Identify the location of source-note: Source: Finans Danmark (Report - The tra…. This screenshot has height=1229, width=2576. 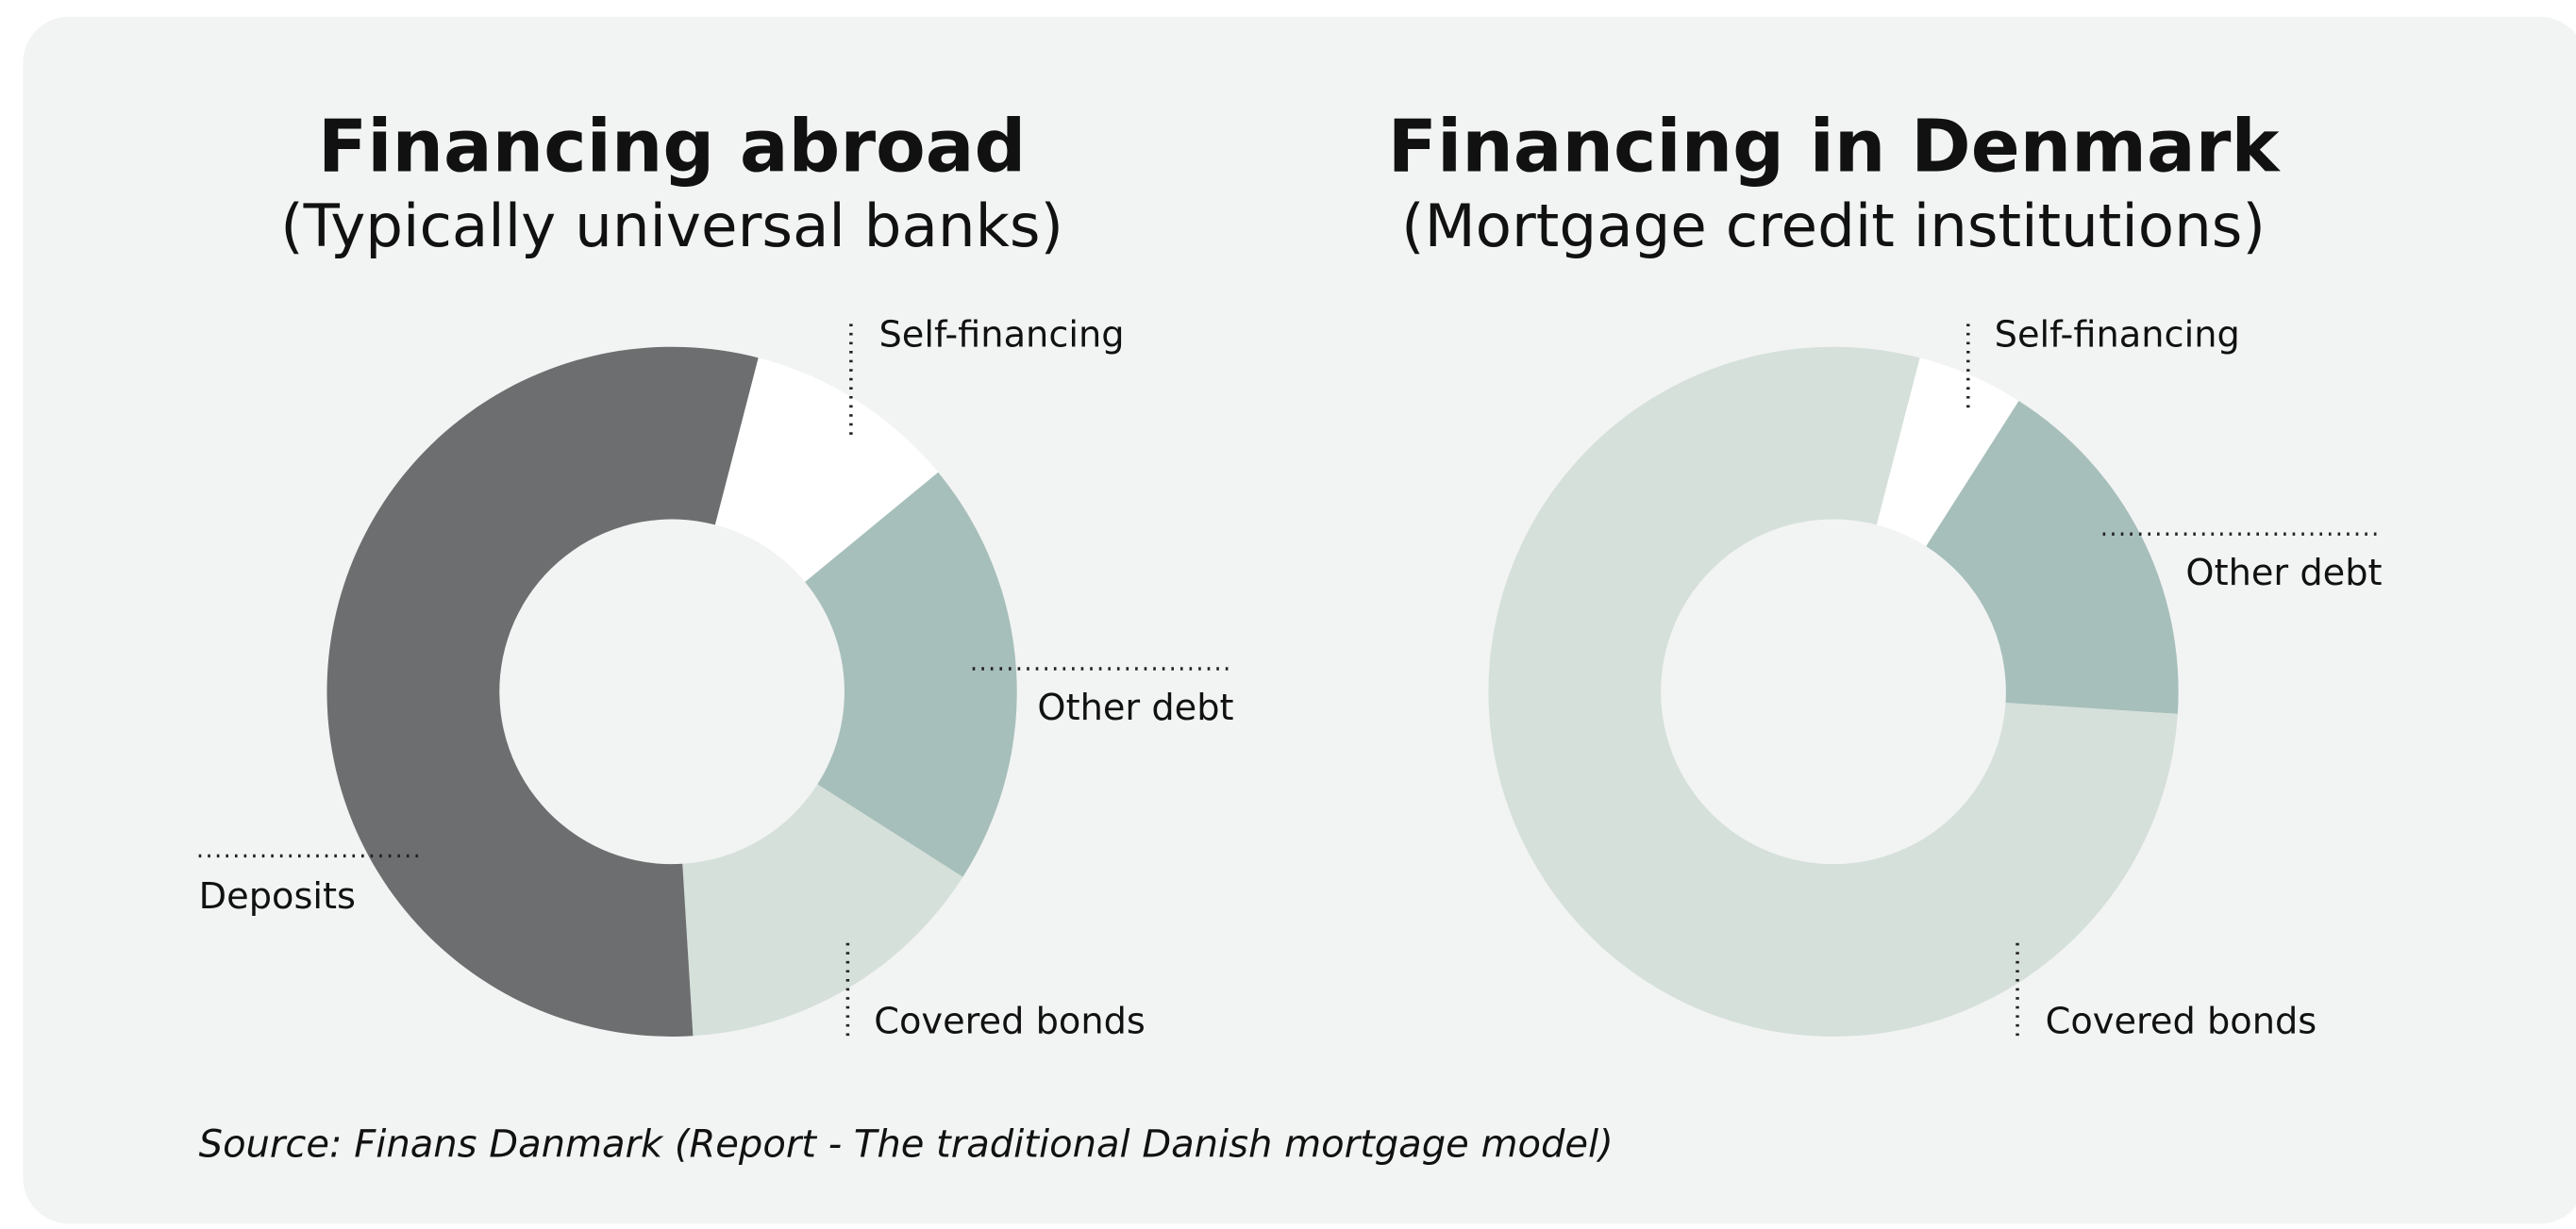
(906, 1145).